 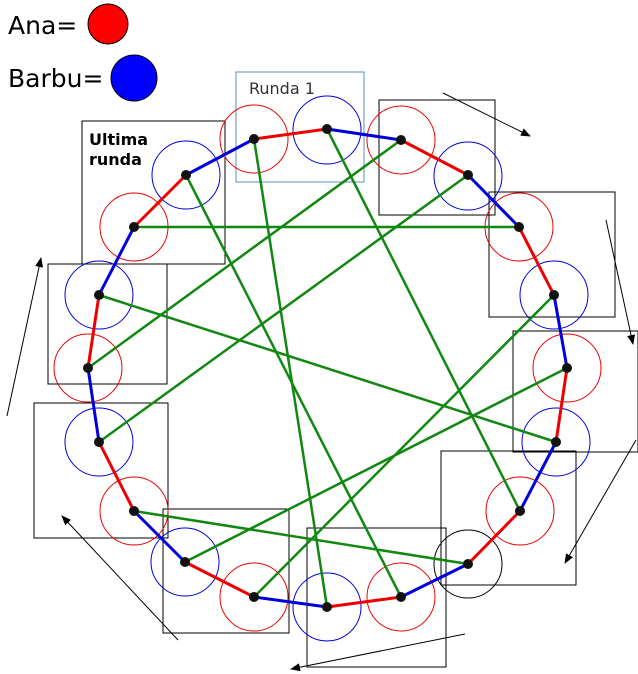 I want to click on legend-ana-swatch, so click(x=108, y=24).